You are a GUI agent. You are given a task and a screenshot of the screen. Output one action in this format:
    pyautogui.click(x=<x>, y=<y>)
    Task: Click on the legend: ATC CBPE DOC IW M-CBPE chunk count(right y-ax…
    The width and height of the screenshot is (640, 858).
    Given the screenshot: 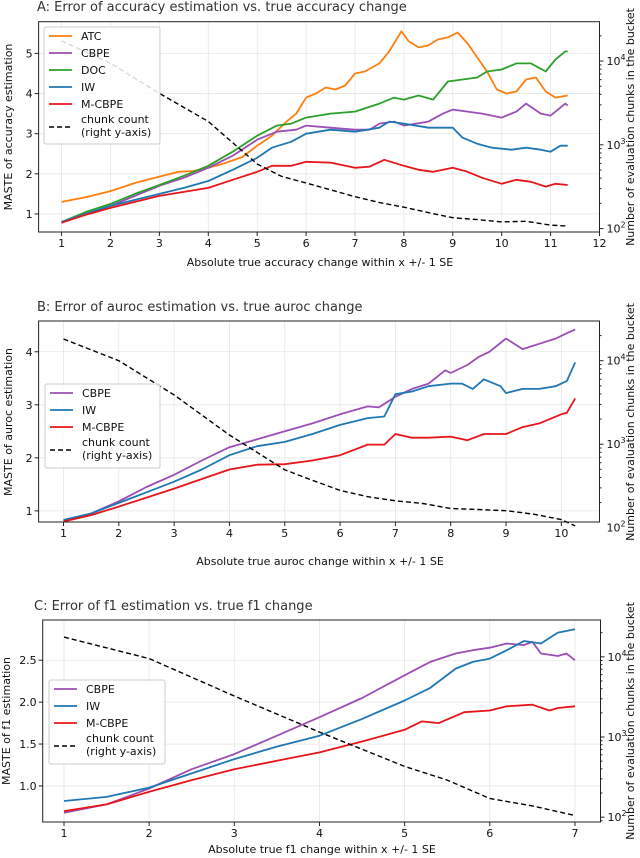 What is the action you would take?
    pyautogui.click(x=102, y=85)
    